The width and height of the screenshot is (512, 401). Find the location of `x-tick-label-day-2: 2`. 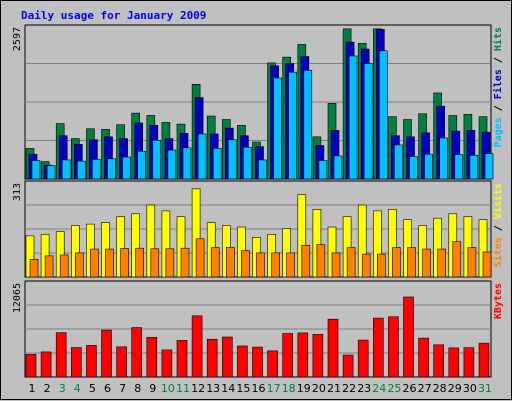

x-tick-label-day-2: 2 is located at coordinates (47, 388).